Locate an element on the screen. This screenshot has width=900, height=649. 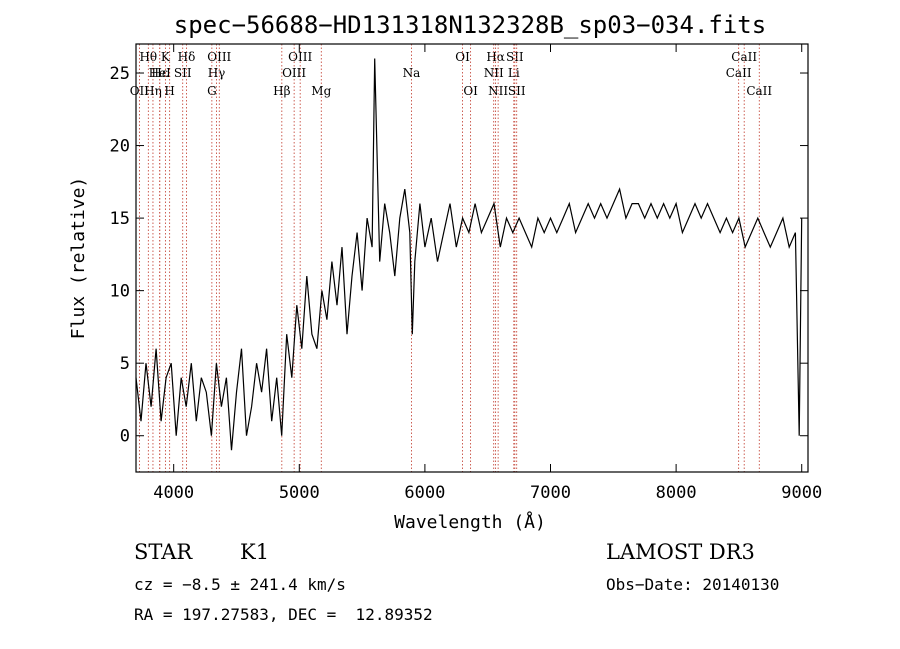
y-tick-label: 25 is located at coordinates (120, 74).